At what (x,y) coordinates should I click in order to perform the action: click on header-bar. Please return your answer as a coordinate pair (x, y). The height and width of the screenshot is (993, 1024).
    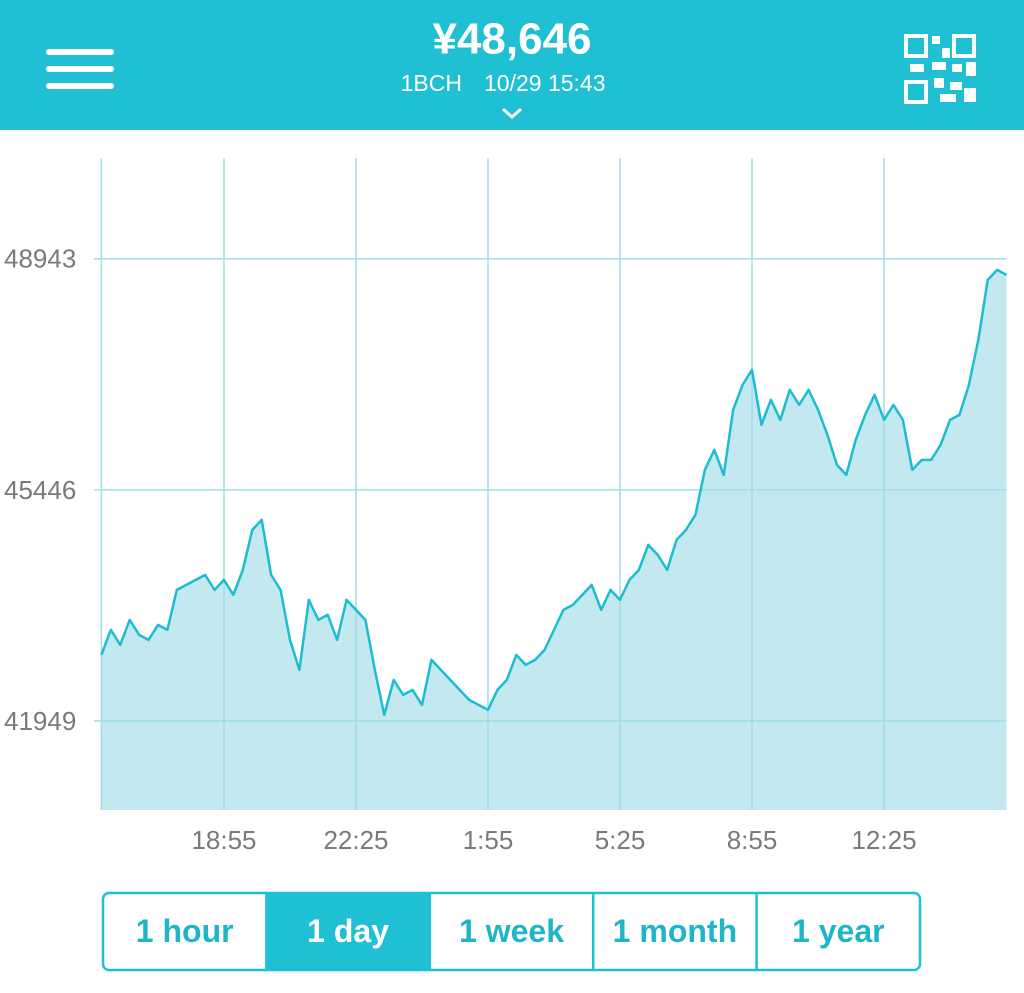
    Looking at the image, I should click on (512, 65).